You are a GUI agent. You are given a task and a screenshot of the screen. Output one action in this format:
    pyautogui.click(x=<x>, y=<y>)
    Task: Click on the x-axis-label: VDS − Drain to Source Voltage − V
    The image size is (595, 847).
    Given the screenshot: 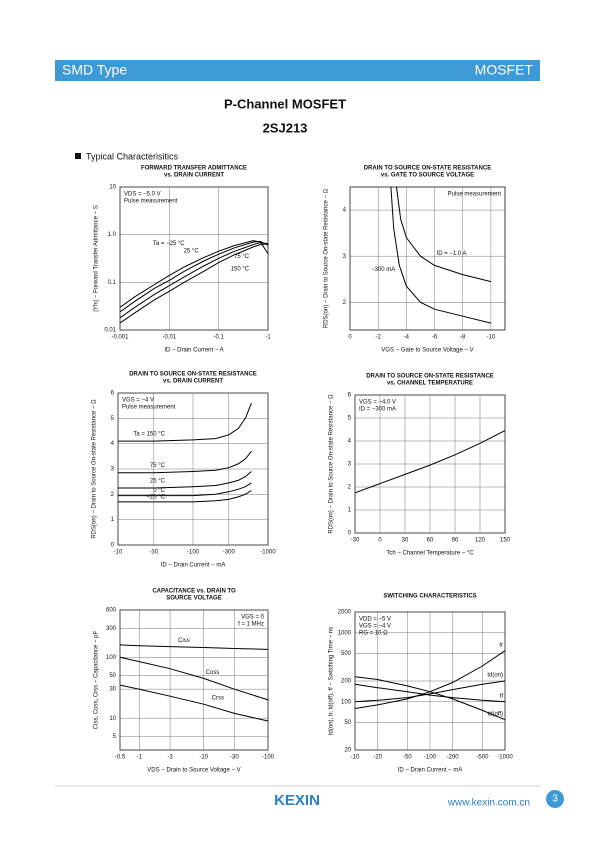 What is the action you would take?
    pyautogui.click(x=193, y=771)
    